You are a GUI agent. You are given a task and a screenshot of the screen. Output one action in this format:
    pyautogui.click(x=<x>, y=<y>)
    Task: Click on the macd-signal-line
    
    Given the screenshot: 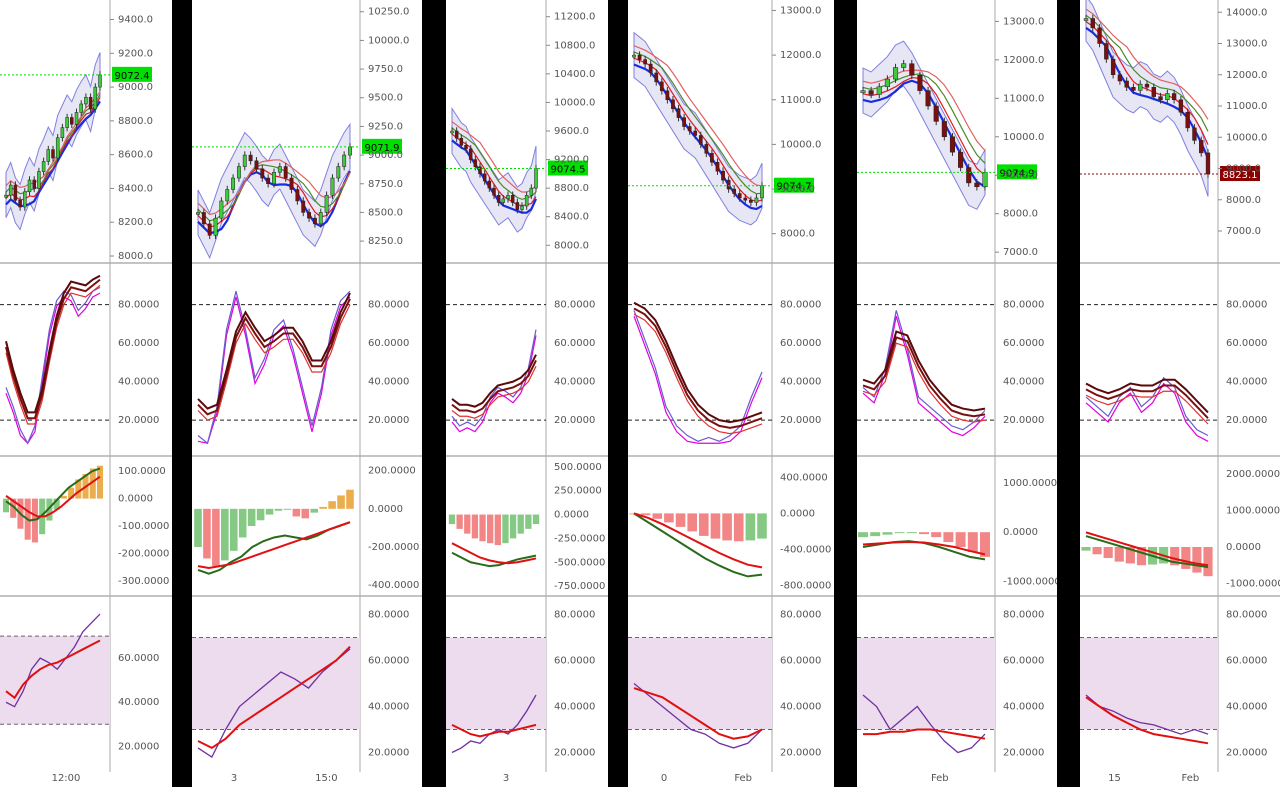 What is the action you would take?
    pyautogui.click(x=1147, y=549)
    